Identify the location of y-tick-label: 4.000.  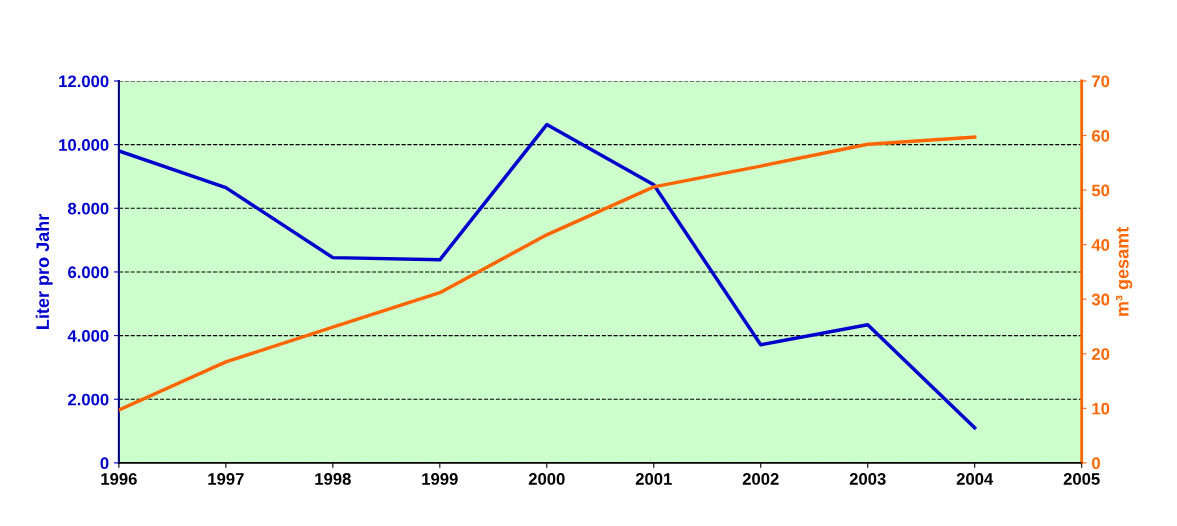
(88, 335).